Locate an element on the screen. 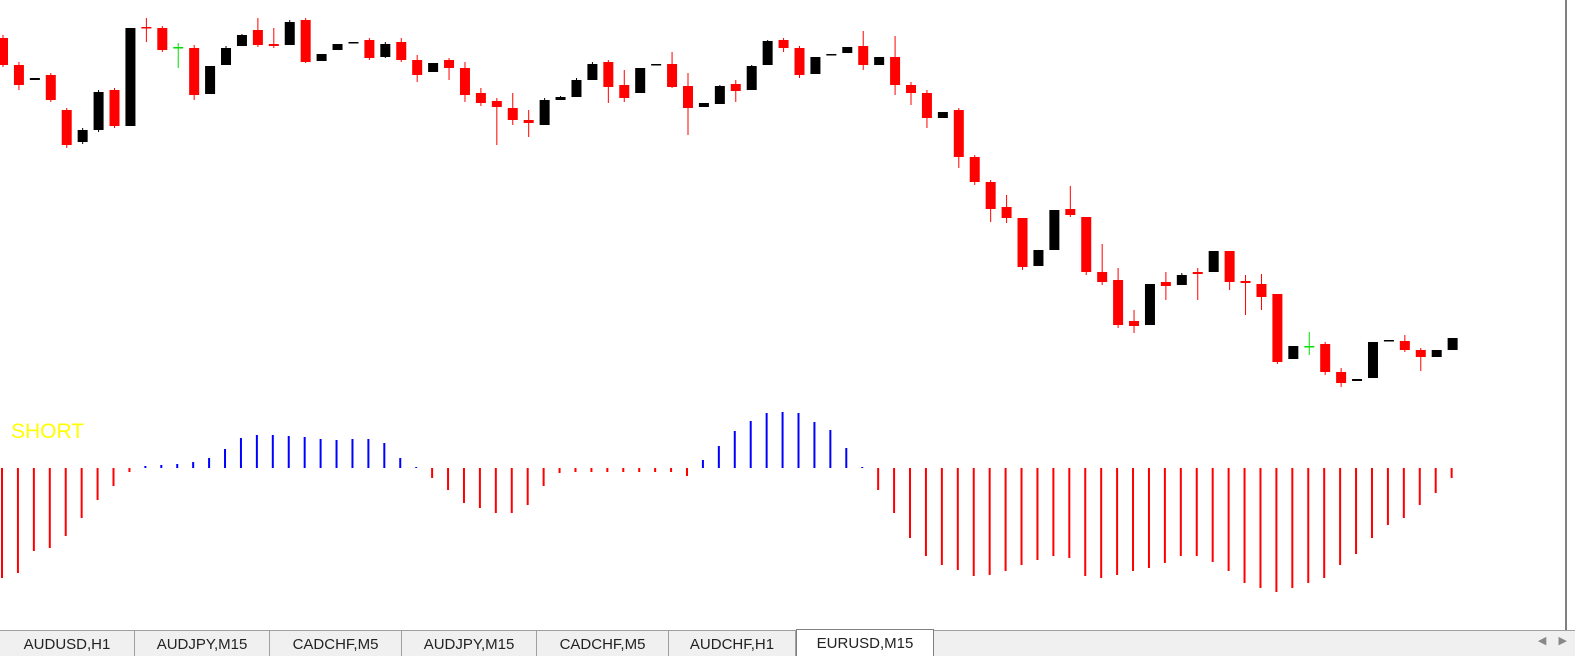  chart-tab: AUDCHF,H1 is located at coordinates (732, 643).